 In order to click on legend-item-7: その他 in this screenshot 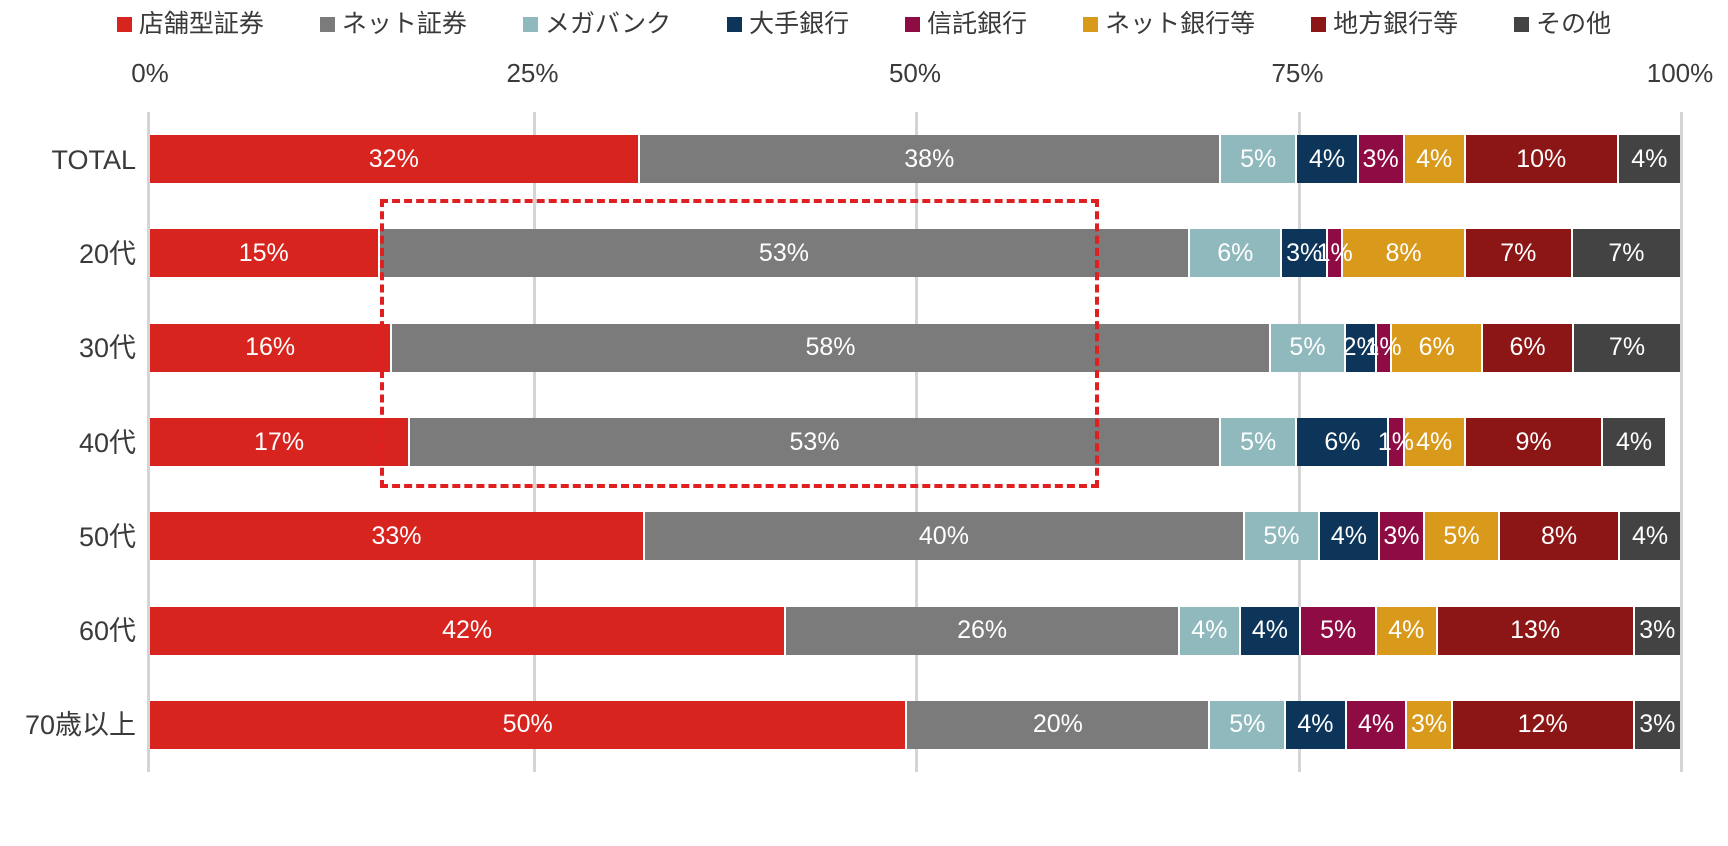, I will do `click(1562, 24)`.